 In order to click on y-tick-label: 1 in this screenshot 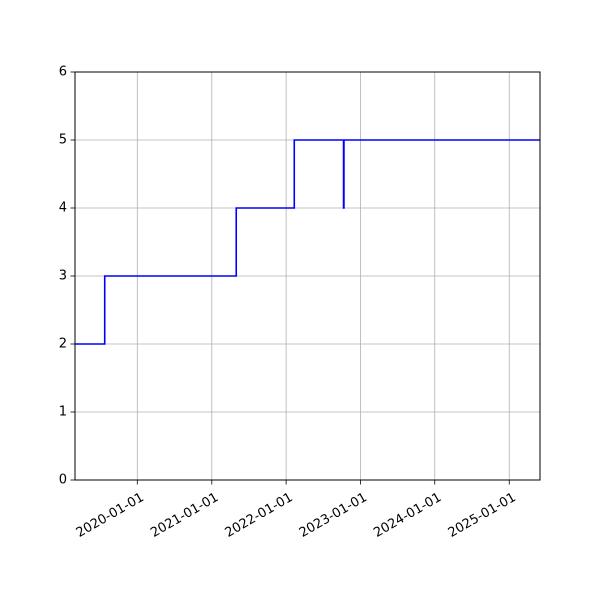, I will do `click(63, 412)`.